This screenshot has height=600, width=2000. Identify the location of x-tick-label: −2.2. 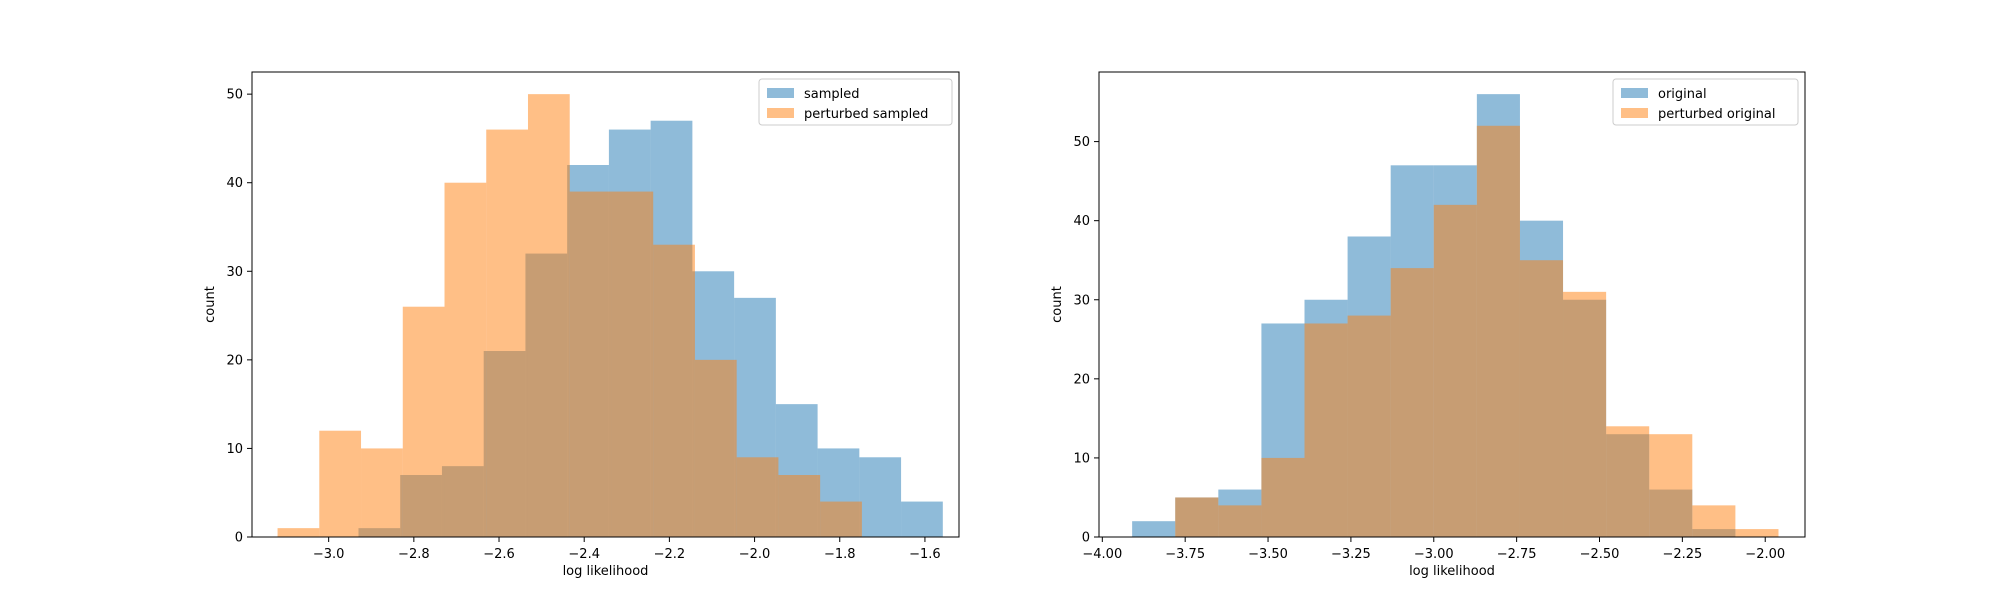
(670, 554).